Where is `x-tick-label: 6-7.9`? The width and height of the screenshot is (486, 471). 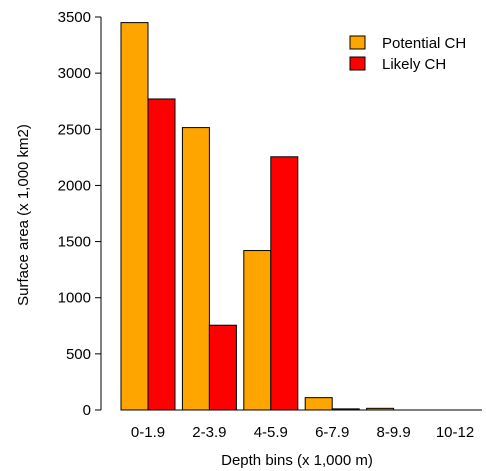 x-tick-label: 6-7.9 is located at coordinates (332, 432).